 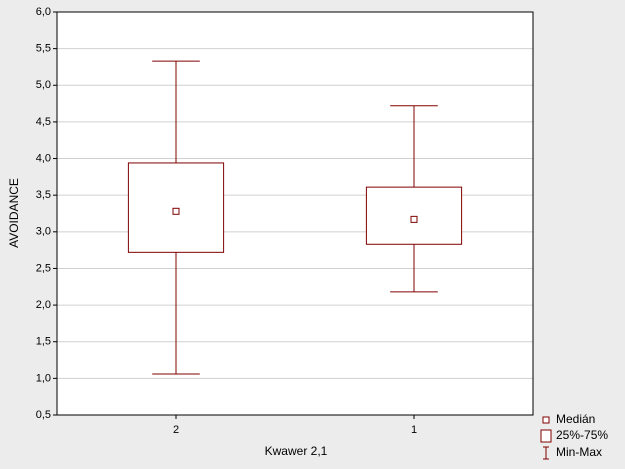 What do you see at coordinates (546, 420) in the screenshot?
I see `legend-median-icon` at bounding box center [546, 420].